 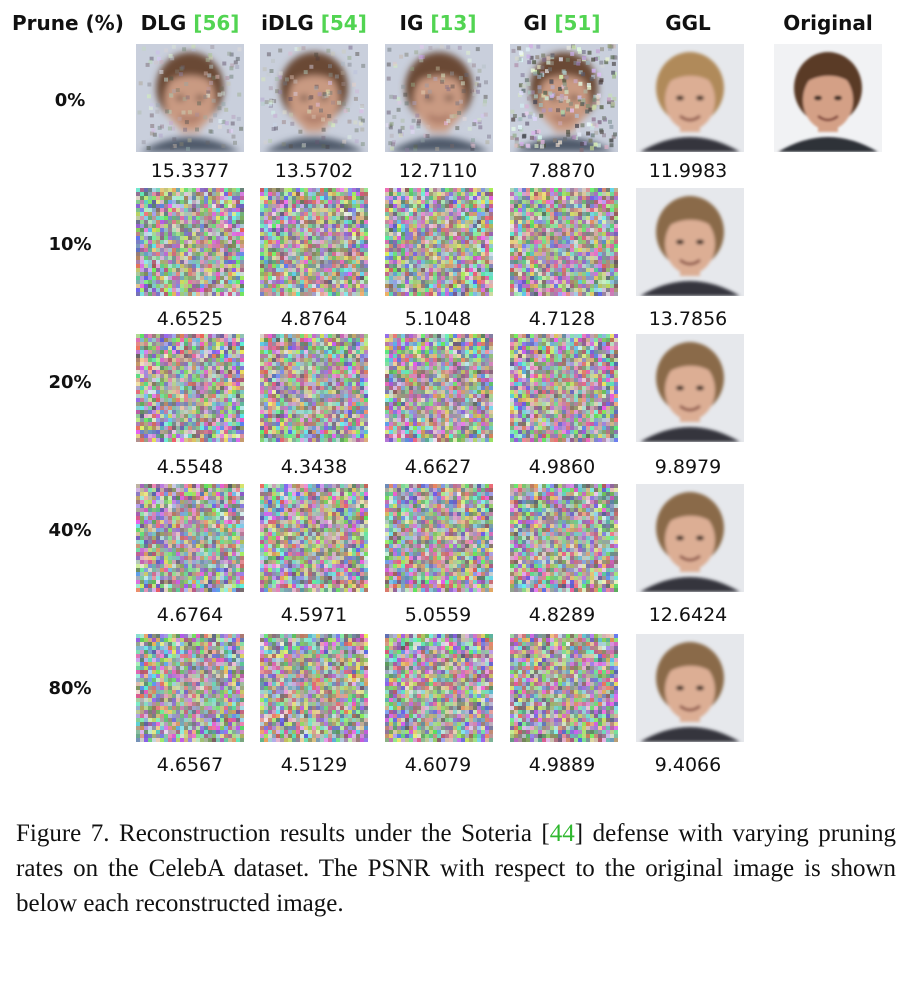 What do you see at coordinates (314, 23) in the screenshot?
I see `header-idlg: iDLG [54]` at bounding box center [314, 23].